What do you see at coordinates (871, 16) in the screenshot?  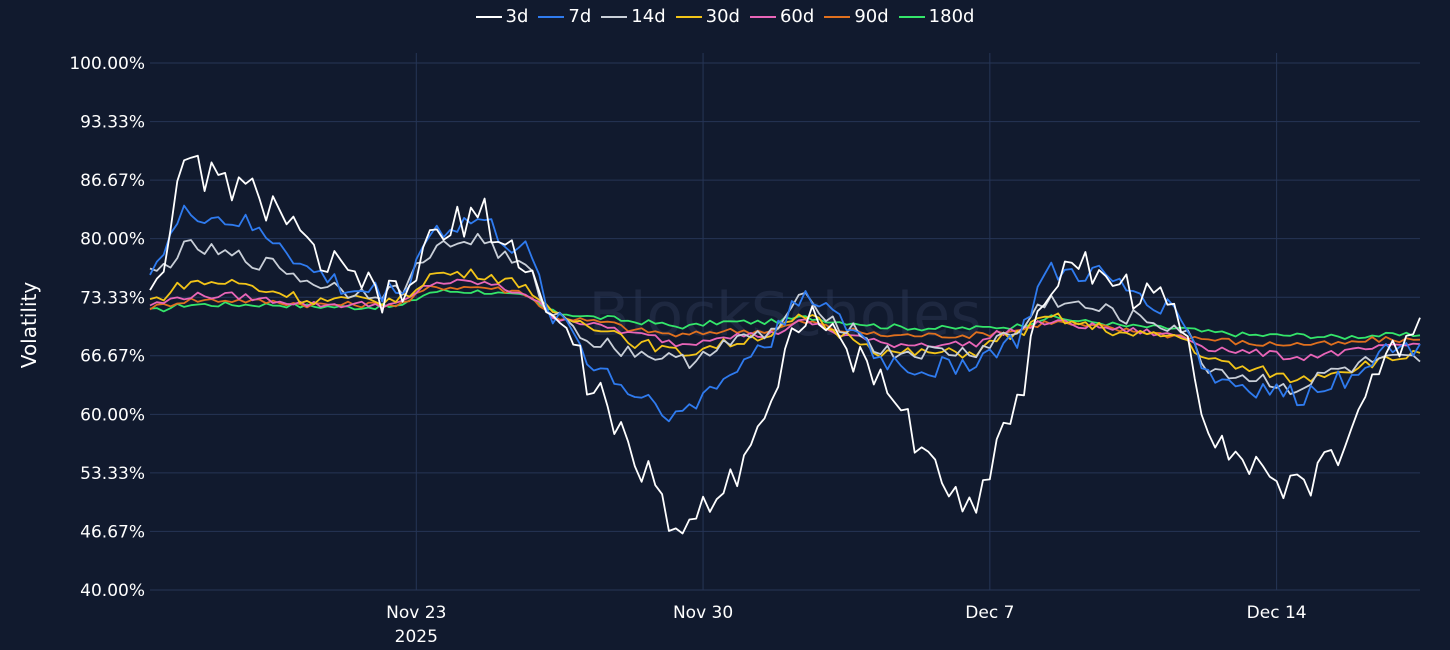 I see `legend-label: 90d` at bounding box center [871, 16].